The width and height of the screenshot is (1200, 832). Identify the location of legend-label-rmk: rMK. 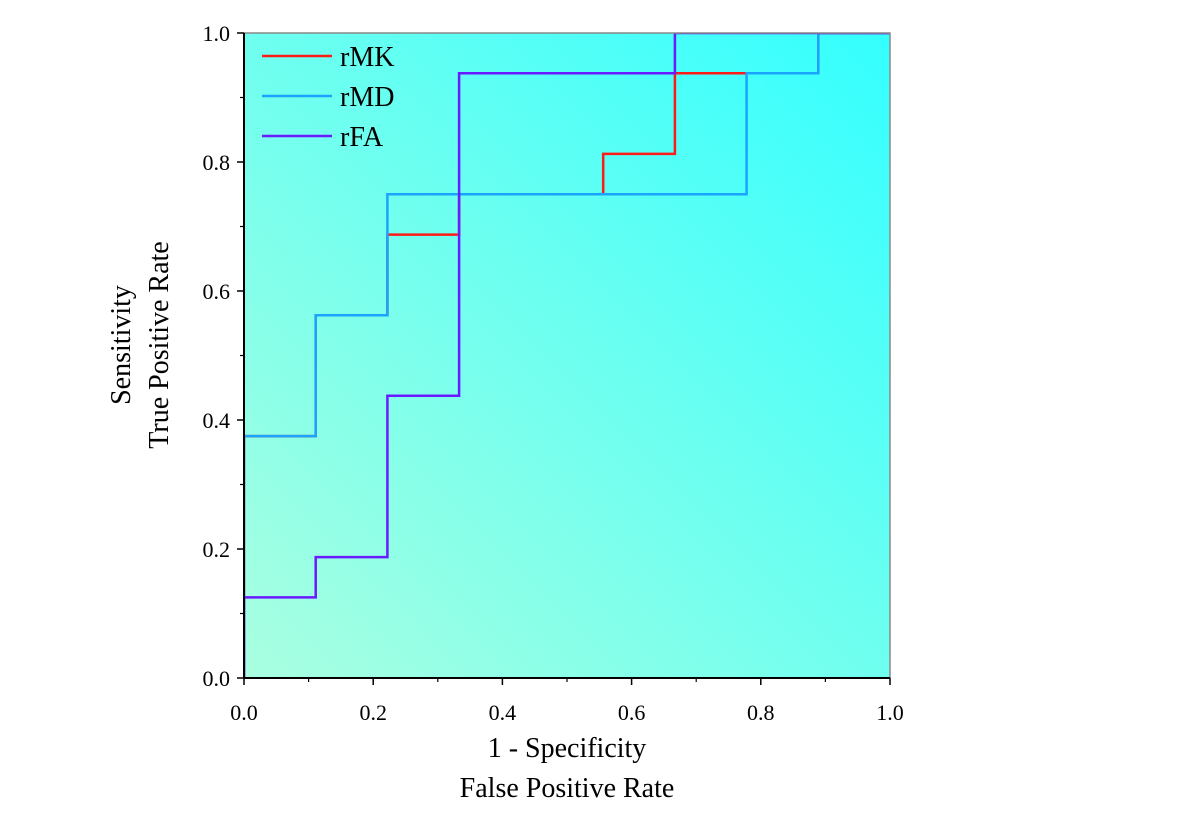
(367, 57).